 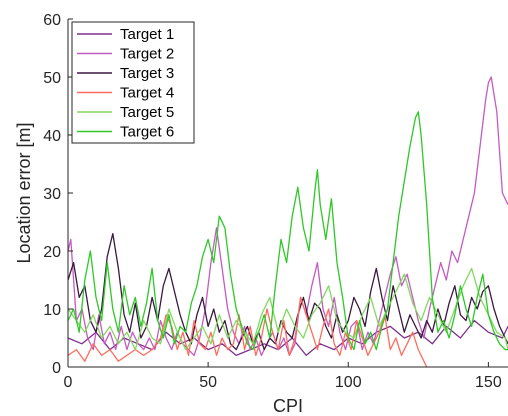 I want to click on legend-label: Target 1, so click(x=147, y=34).